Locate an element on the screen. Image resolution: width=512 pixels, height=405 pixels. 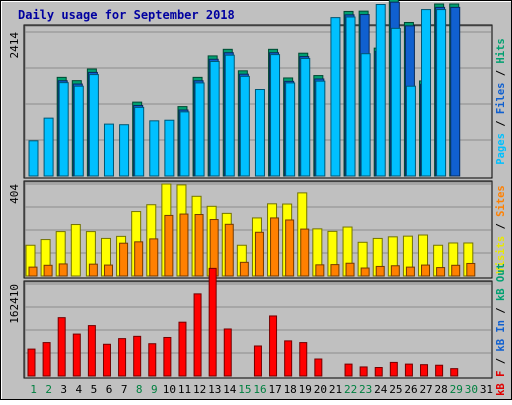
x-tick-label-11: 11 is located at coordinates (184, 389).